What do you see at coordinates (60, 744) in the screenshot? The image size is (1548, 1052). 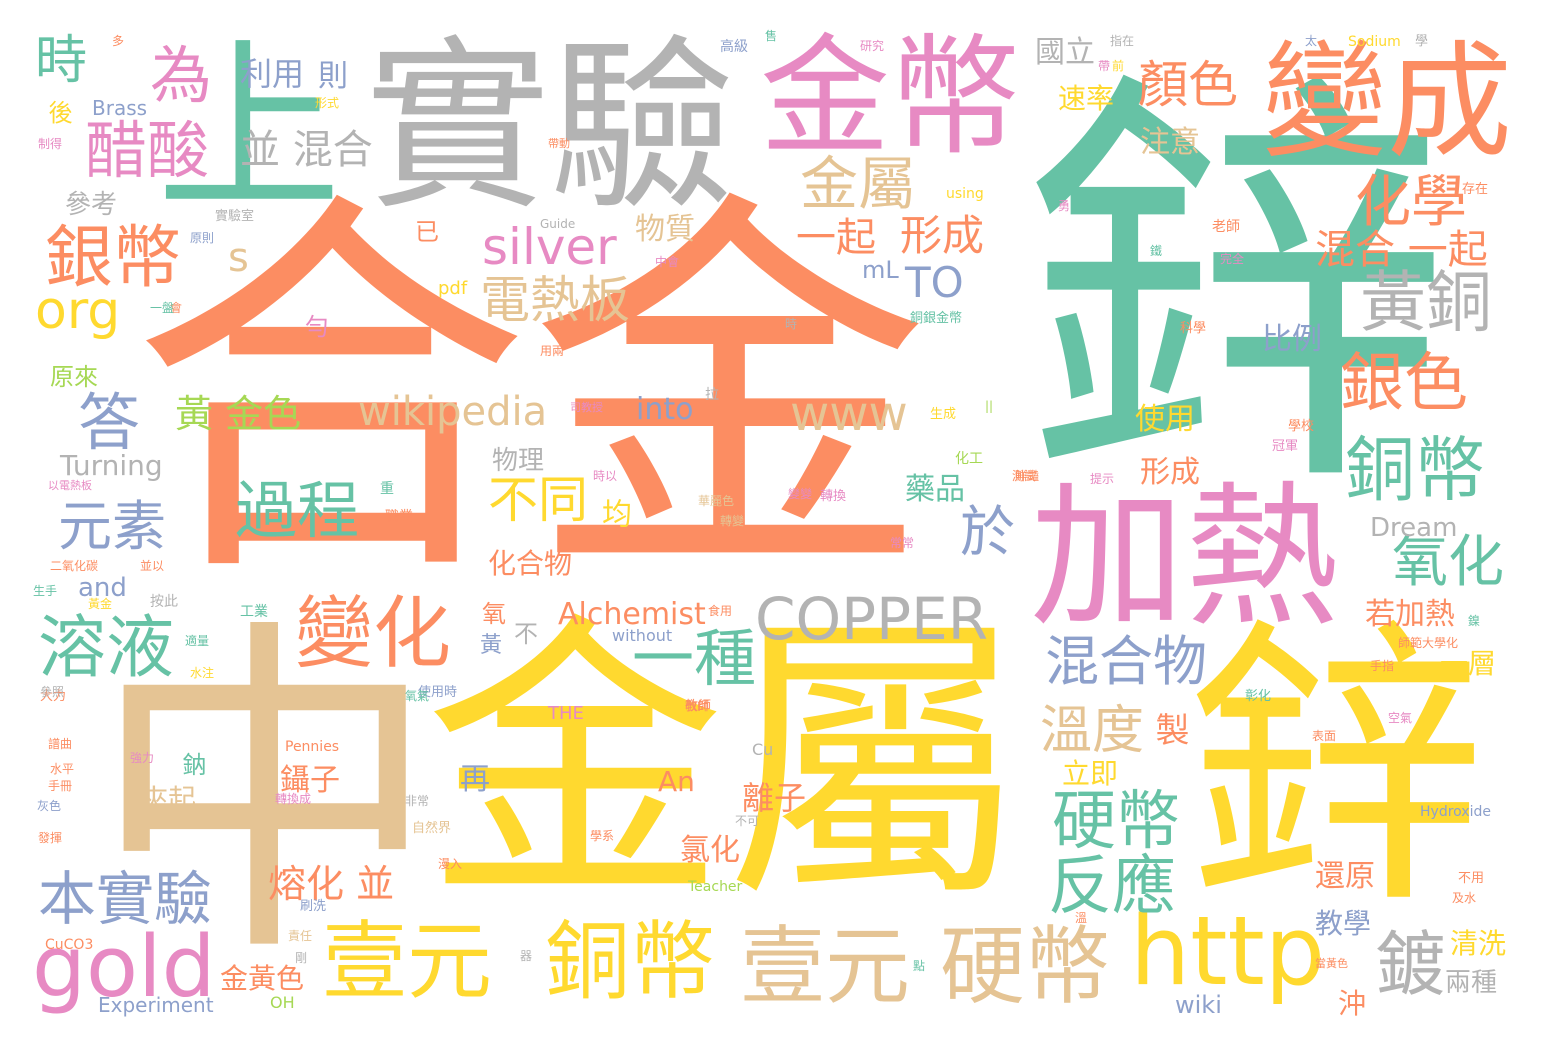 I see `word-tiny: 譜曲` at bounding box center [60, 744].